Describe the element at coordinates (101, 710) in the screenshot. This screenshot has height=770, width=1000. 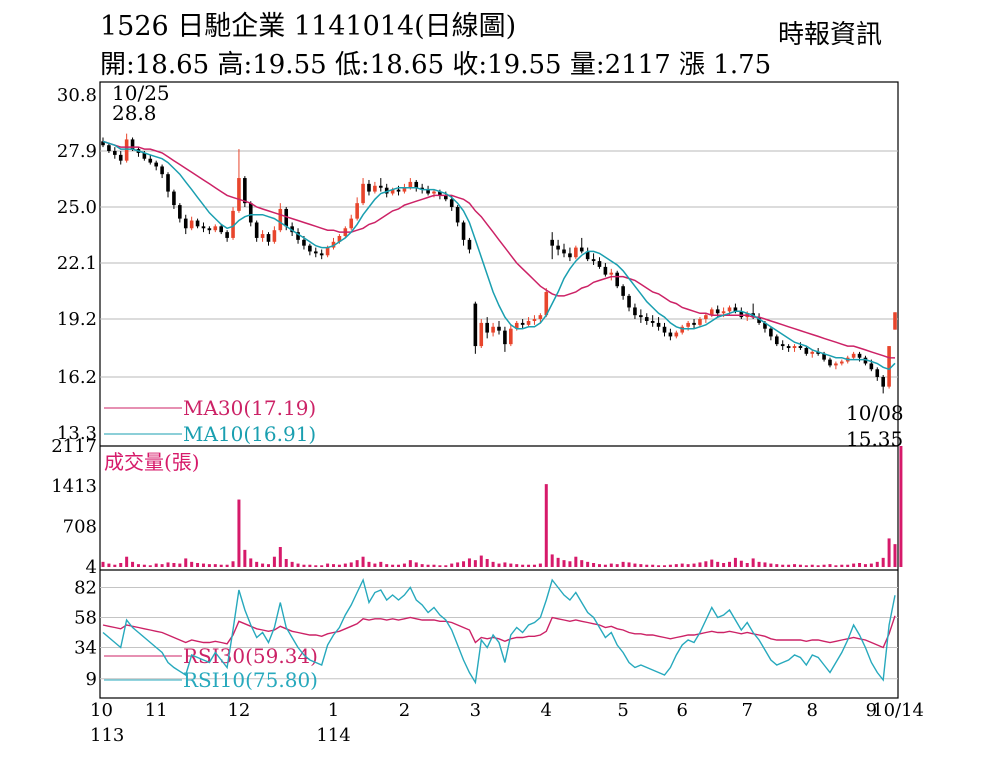
I see `x-tick-label: 10` at that location.